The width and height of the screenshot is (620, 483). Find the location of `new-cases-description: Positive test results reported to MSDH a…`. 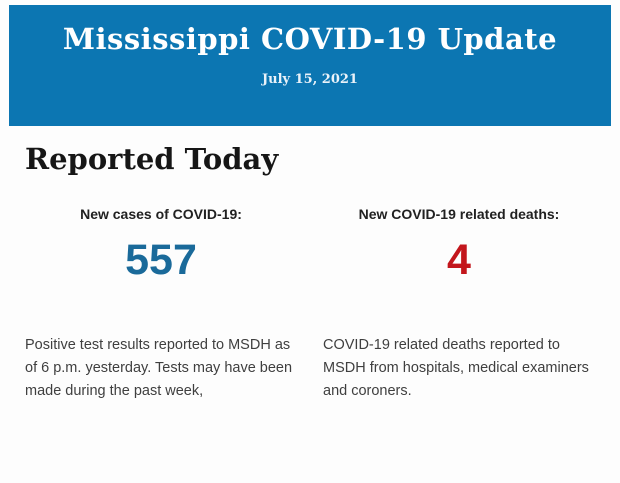

new-cases-description: Positive test results reported to MSDH a… is located at coordinates (159, 368).